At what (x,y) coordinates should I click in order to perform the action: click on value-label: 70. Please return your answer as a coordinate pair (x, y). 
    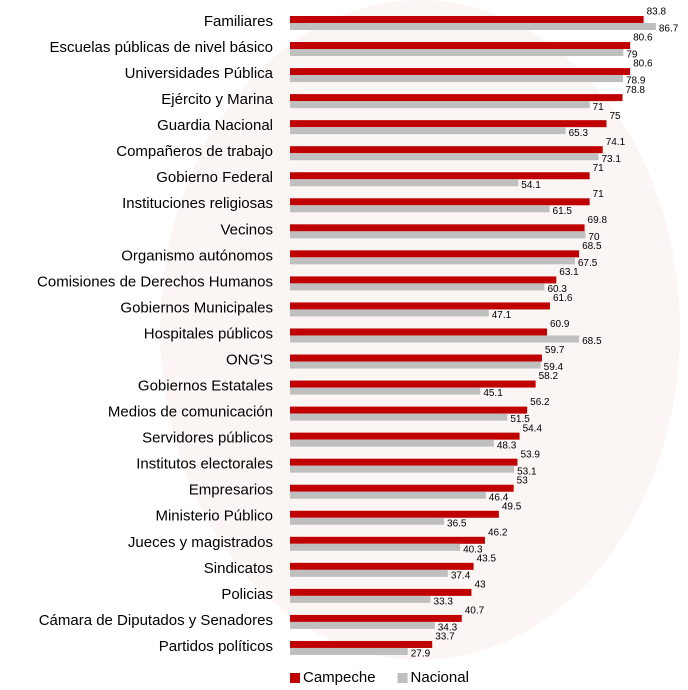
    Looking at the image, I should click on (594, 237).